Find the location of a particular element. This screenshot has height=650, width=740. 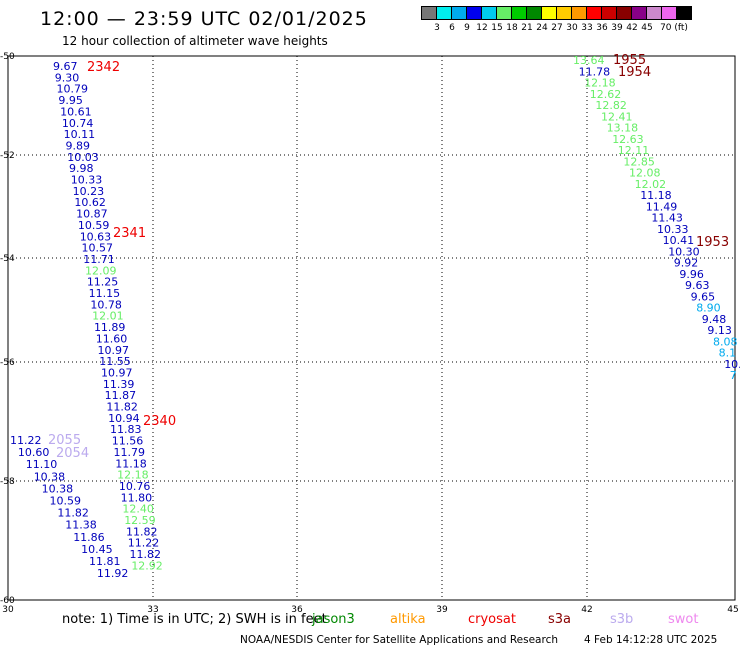

wave-height-value: 10. is located at coordinates (732, 364).